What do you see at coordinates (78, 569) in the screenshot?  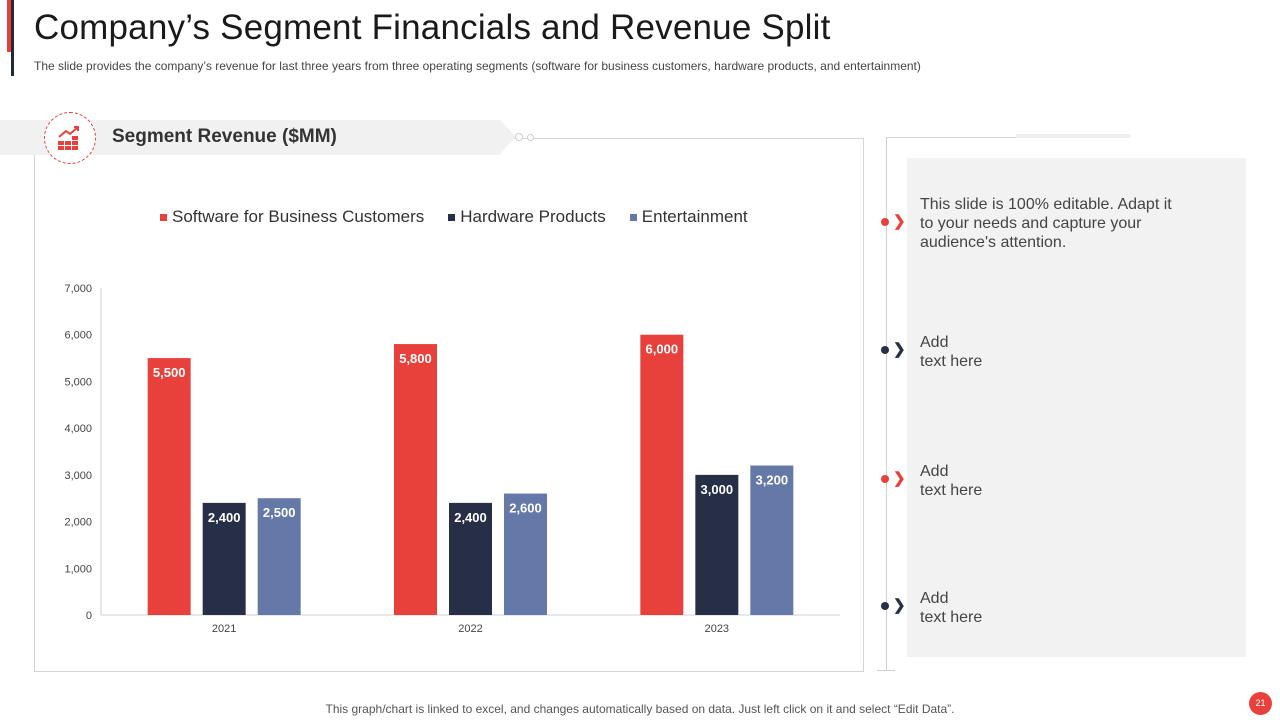 I see `y-tick-label: 1,000` at bounding box center [78, 569].